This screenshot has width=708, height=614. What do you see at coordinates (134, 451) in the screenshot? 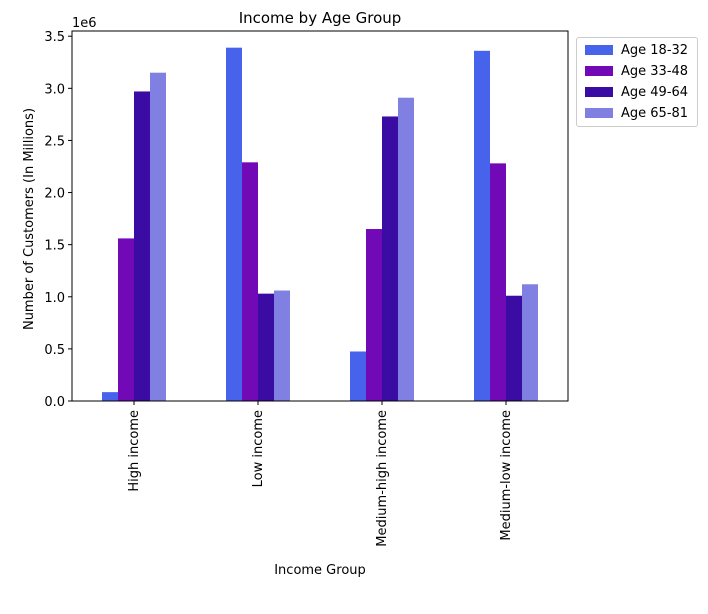
I see `x-tick-label: High income` at bounding box center [134, 451].